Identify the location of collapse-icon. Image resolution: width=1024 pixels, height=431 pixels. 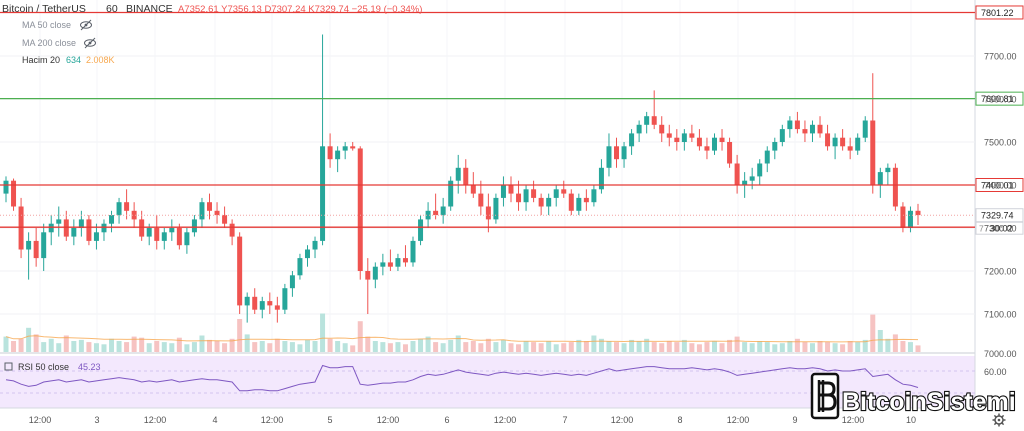
(8, 366).